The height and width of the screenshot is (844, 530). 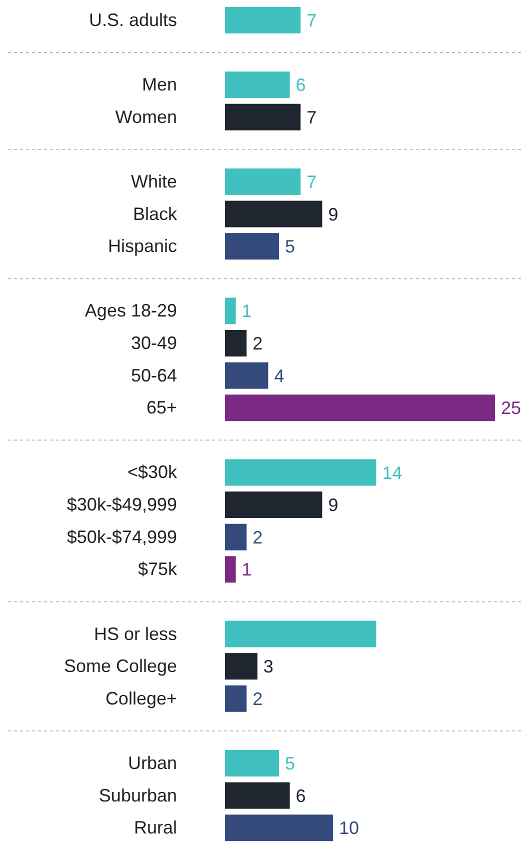 I want to click on y-tick-label: 65+, so click(x=161, y=408).